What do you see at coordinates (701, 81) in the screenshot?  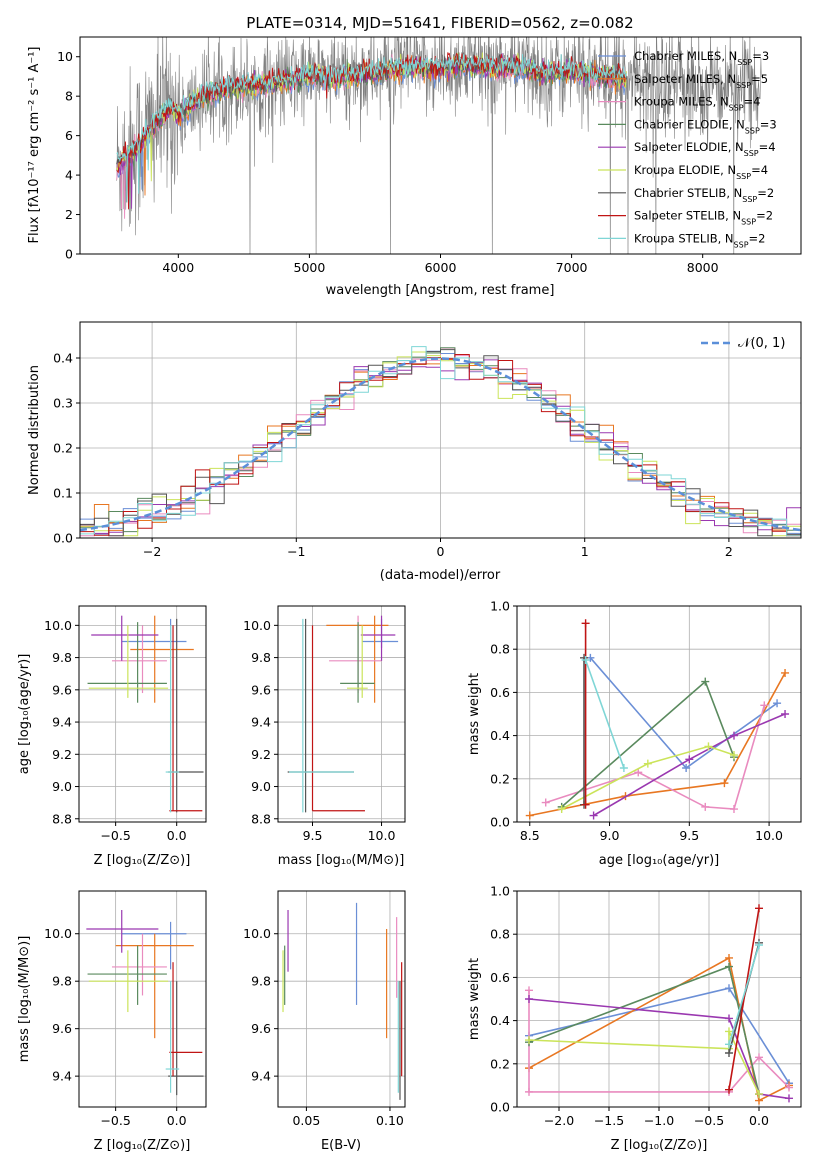 I see `legend-label-salpeter_miles: Salpeter MILES, NSSP=5` at bounding box center [701, 81].